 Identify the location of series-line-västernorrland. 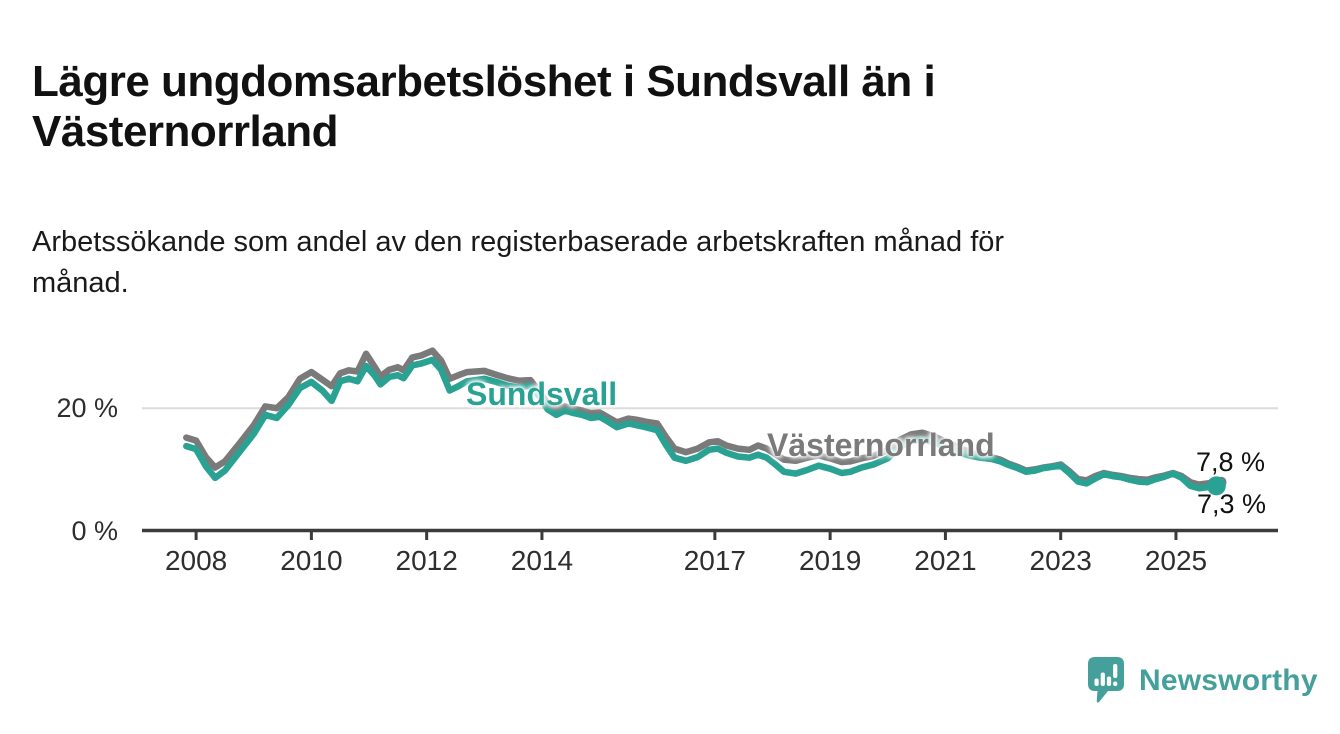
(704, 417).